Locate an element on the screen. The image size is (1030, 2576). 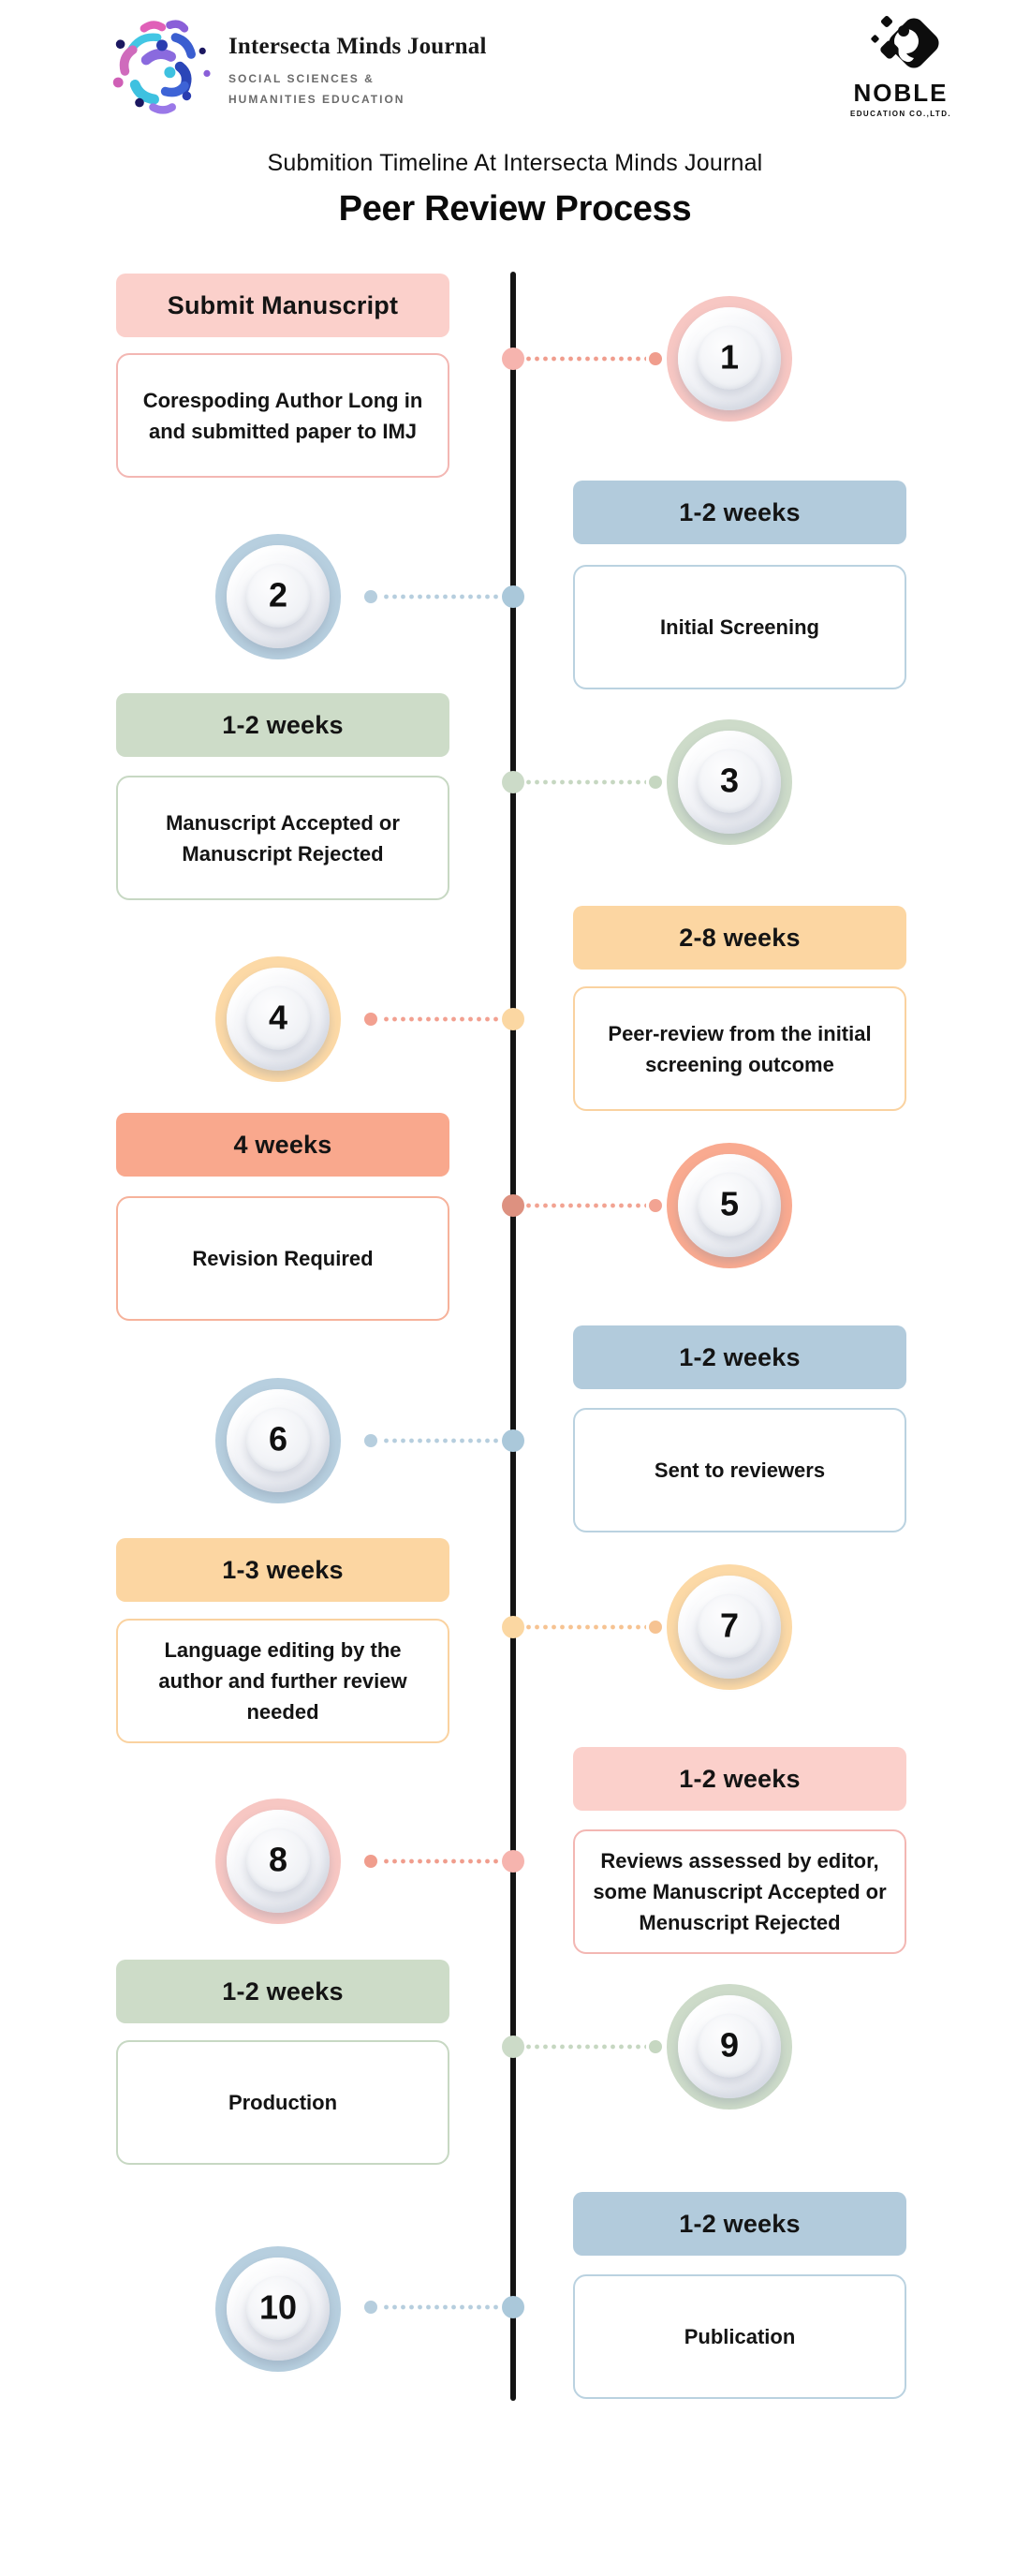
step-3-connector-line is located at coordinates (585, 782).